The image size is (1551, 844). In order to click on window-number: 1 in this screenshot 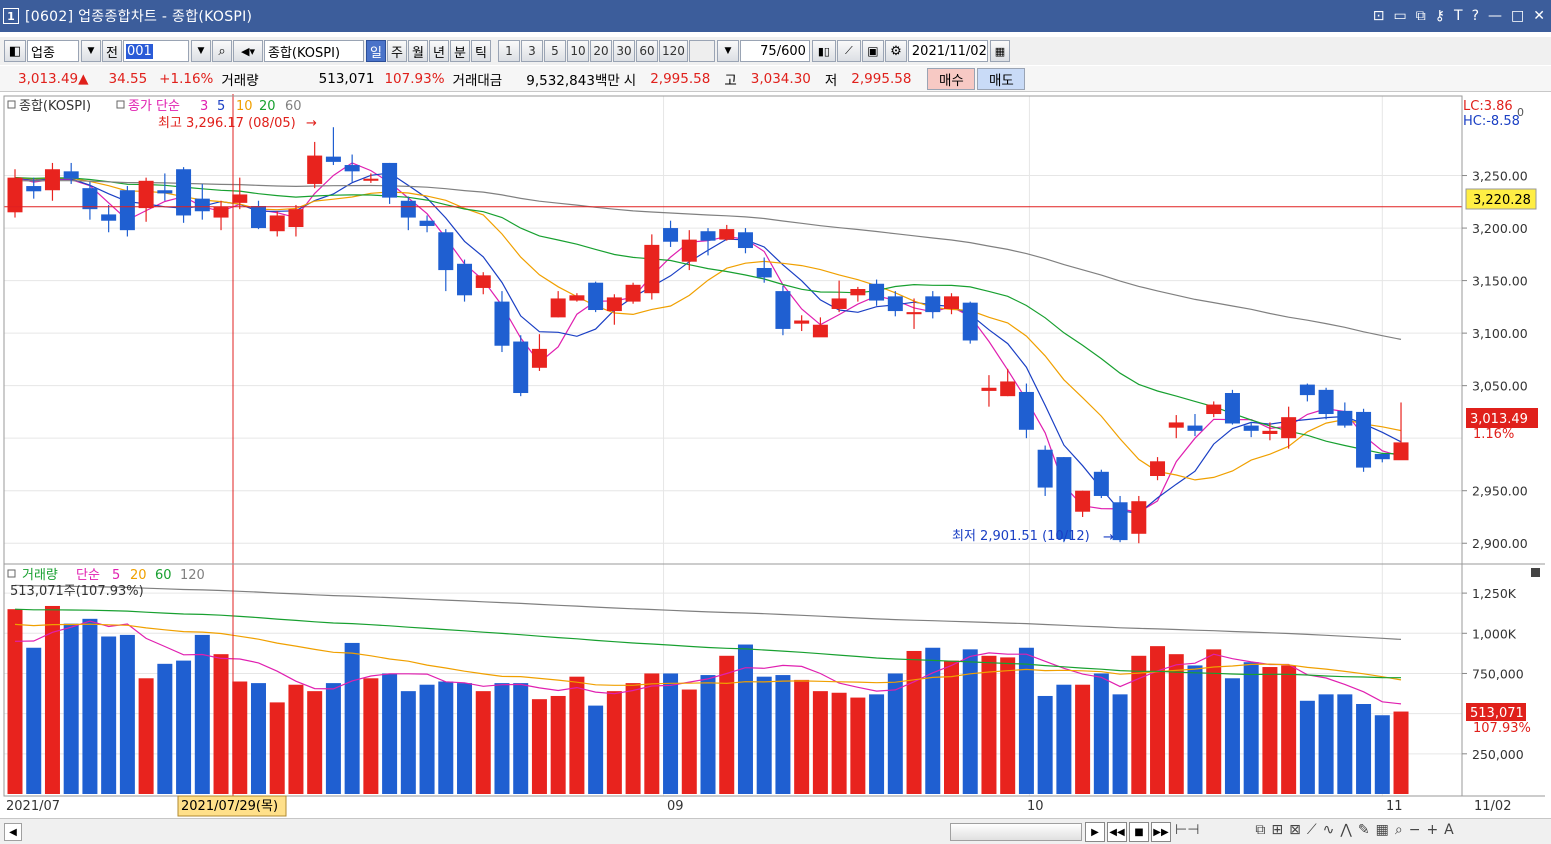, I will do `click(11, 16)`.